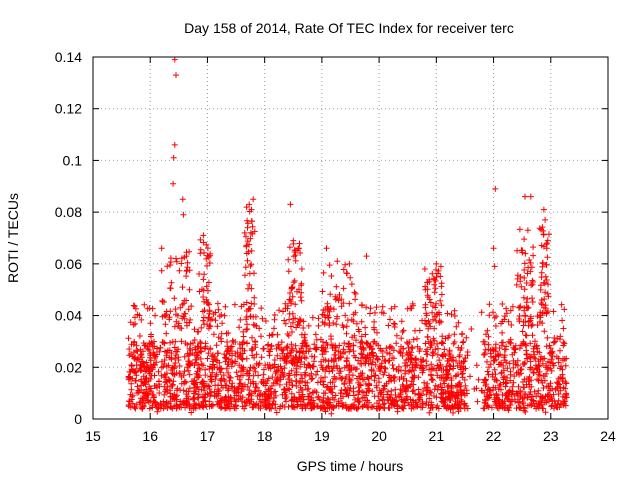 This screenshot has height=480, width=640. I want to click on x-tick-label: 24, so click(608, 436).